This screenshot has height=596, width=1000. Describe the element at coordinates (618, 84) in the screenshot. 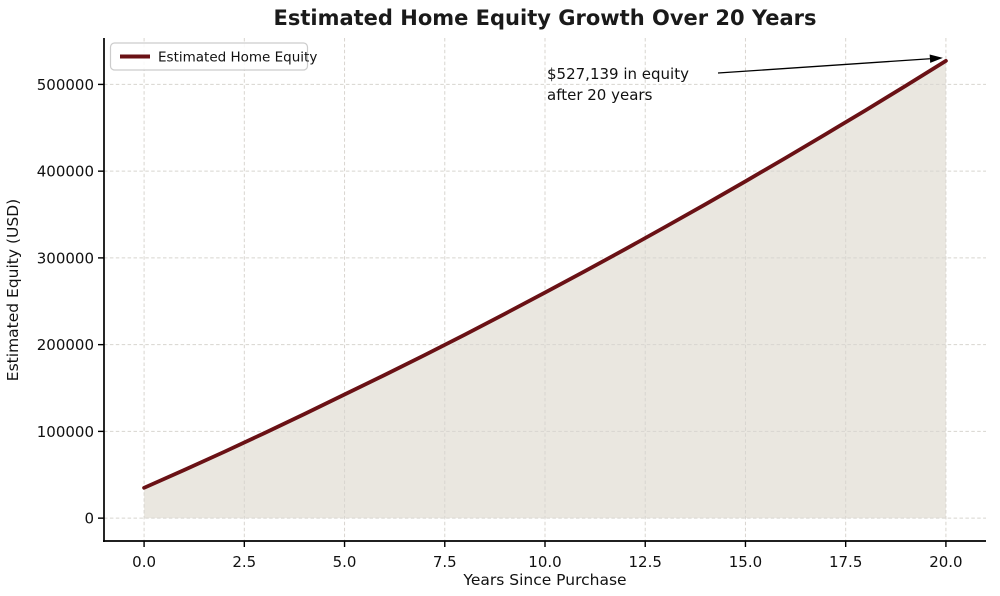

I see `annotation: $527,139 in equity after 20 years` at that location.